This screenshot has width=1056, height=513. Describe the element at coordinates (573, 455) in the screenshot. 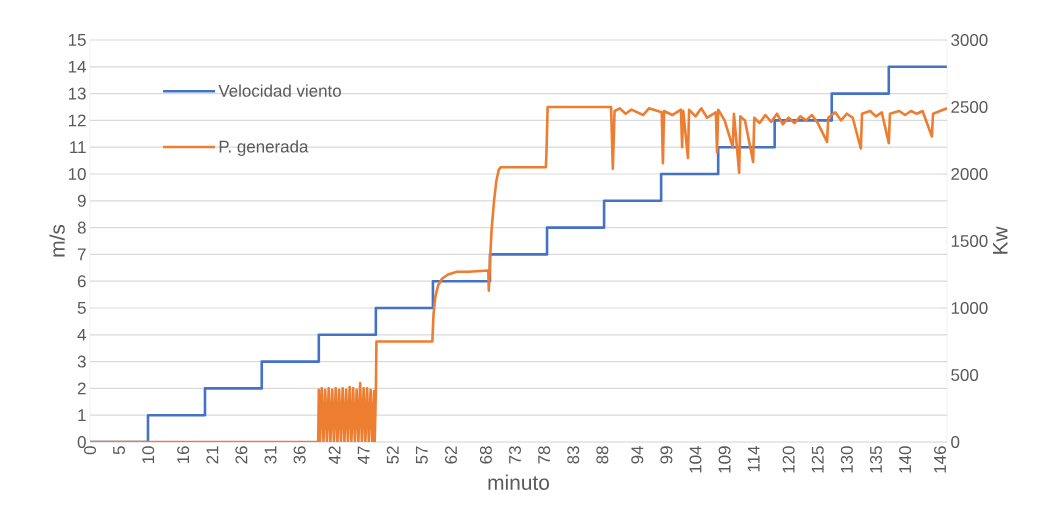

I see `x-tick-label: 83` at that location.